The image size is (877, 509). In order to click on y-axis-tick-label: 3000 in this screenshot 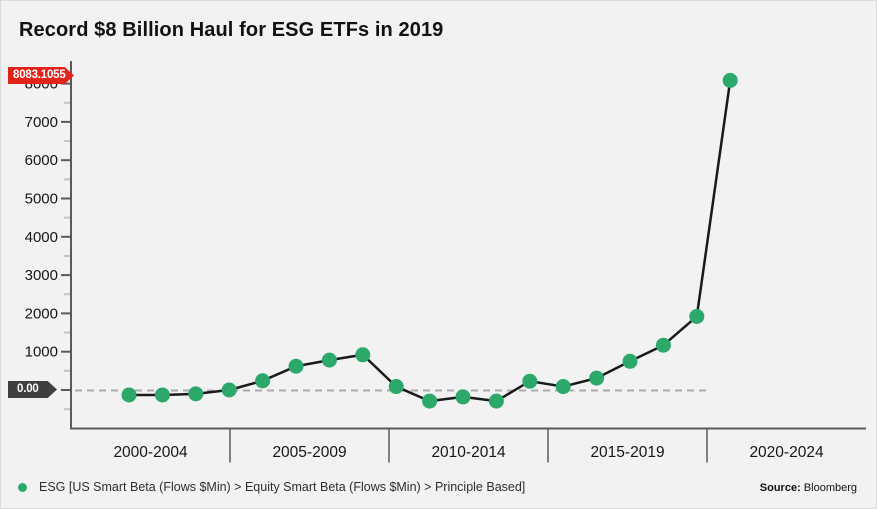, I will do `click(41, 275)`.